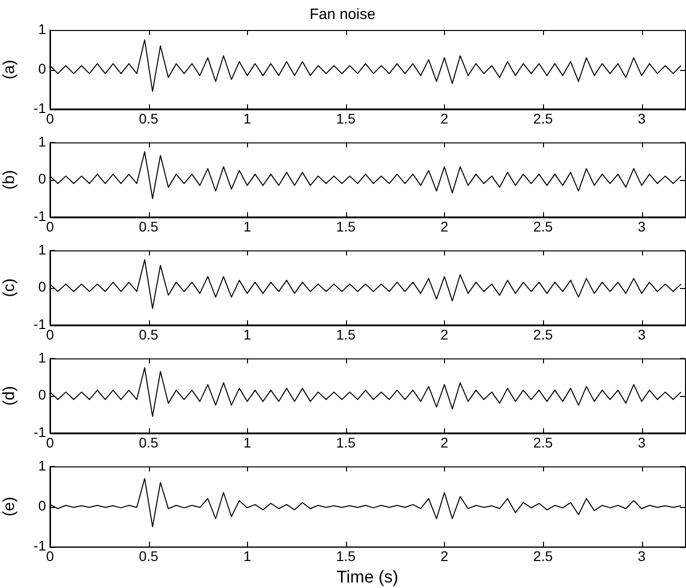 This screenshot has width=686, height=588. What do you see at coordinates (9, 506) in the screenshot?
I see `y-axis-title: (e)` at bounding box center [9, 506].